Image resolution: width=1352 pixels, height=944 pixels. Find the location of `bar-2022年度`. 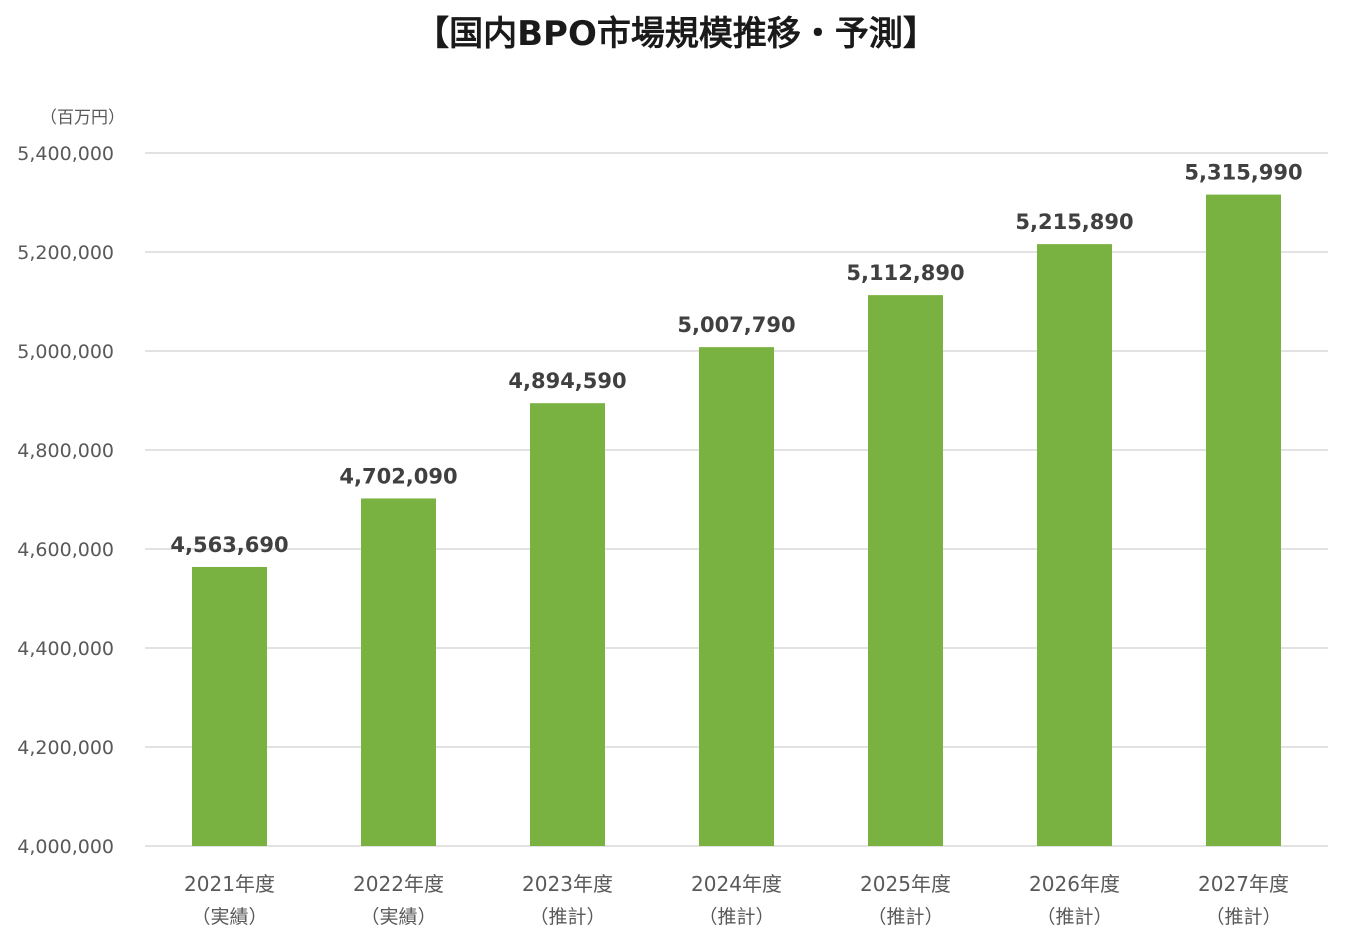

bar-2022年度 is located at coordinates (398, 672).